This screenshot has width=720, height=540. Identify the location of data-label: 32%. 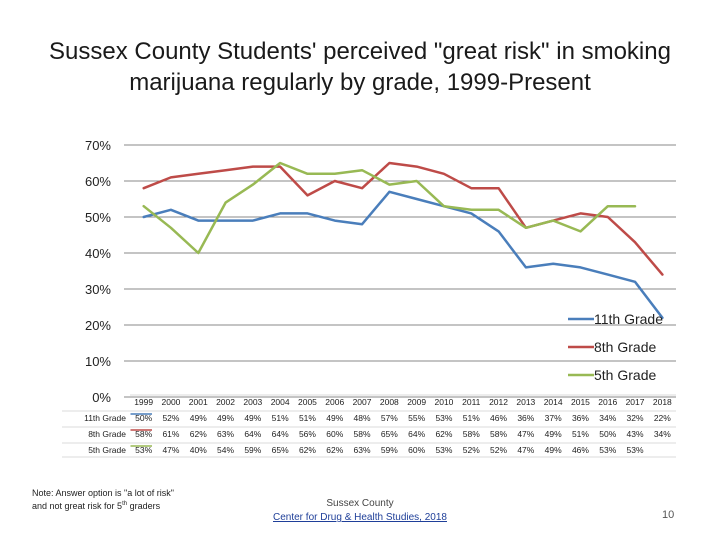
(635, 418).